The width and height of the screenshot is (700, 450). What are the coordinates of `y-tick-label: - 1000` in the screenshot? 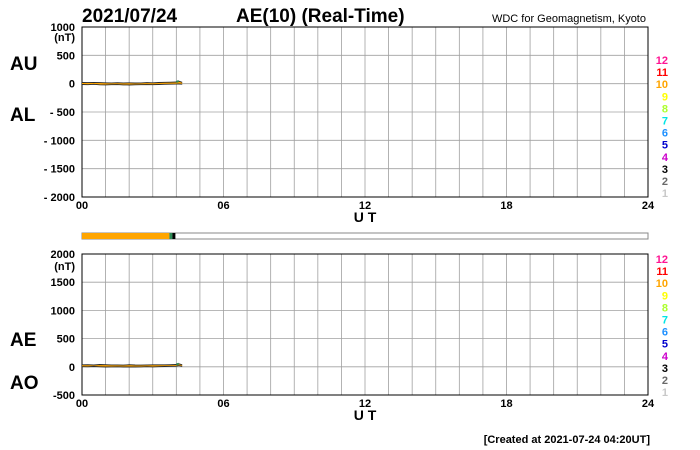 It's located at (59, 141).